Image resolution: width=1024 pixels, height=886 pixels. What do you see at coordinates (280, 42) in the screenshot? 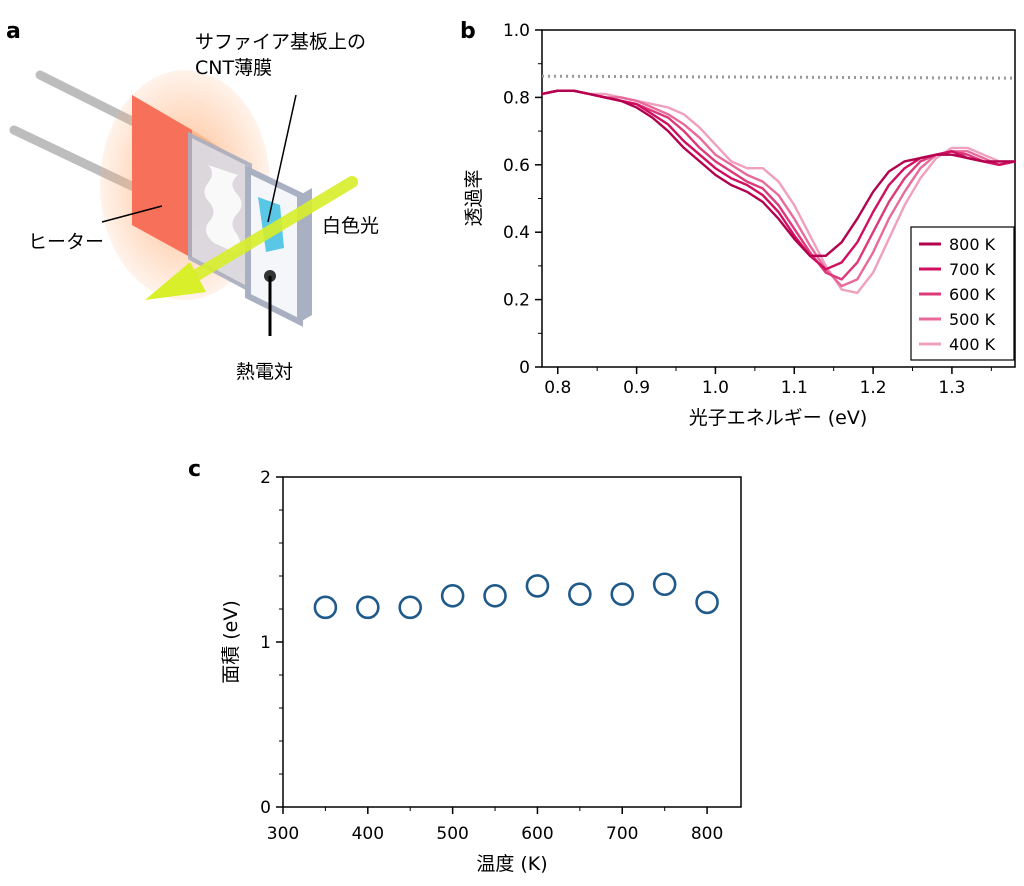
I see `label-substrate-line1: サファイア基板上の` at bounding box center [280, 42].